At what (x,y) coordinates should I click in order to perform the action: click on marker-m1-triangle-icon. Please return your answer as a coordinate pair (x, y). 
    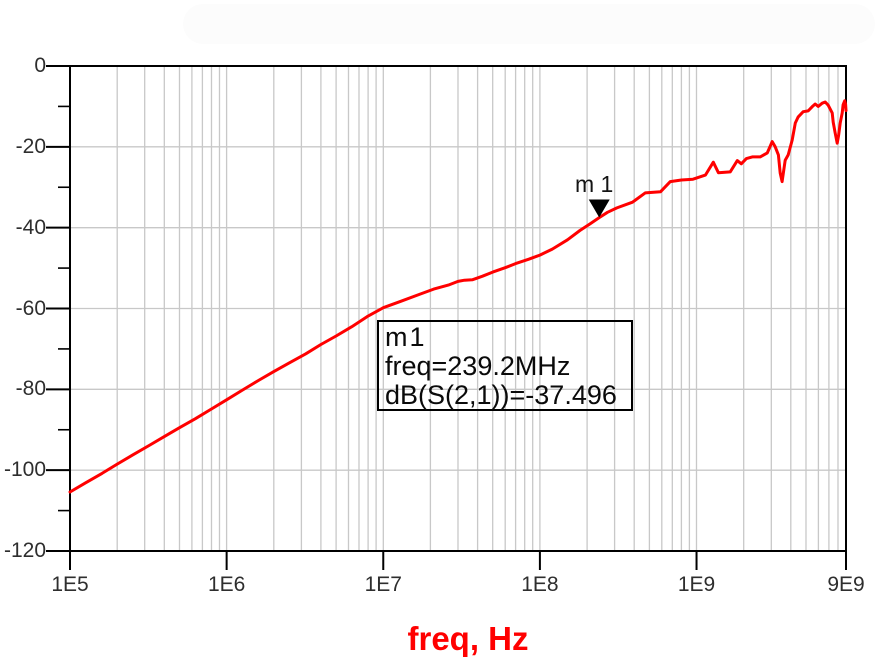
    Looking at the image, I should click on (599, 208).